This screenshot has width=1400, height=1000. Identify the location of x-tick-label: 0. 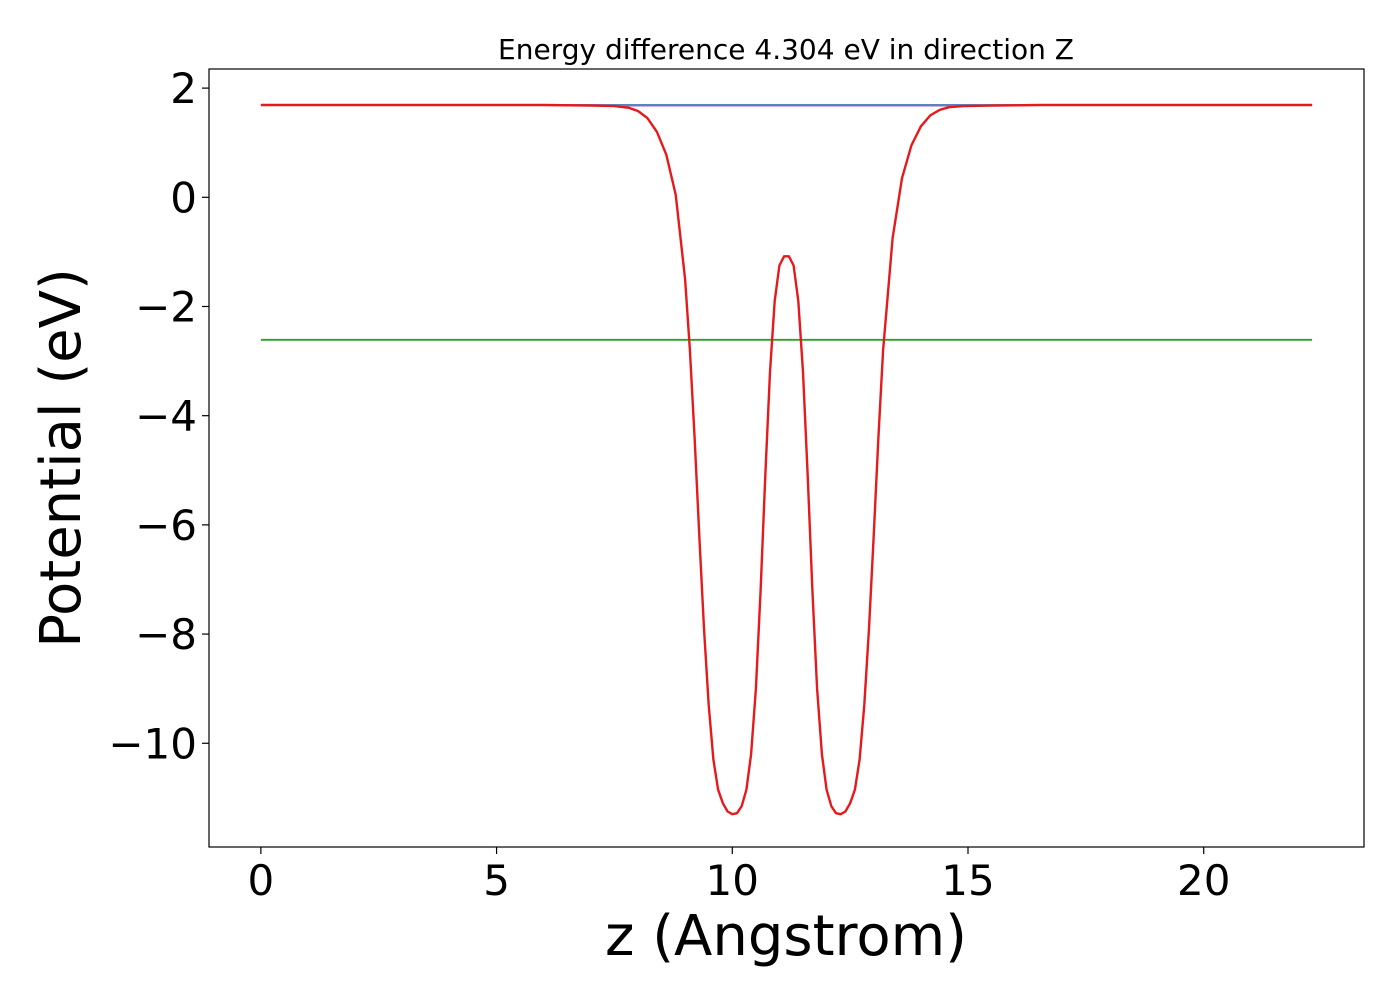
(260, 880).